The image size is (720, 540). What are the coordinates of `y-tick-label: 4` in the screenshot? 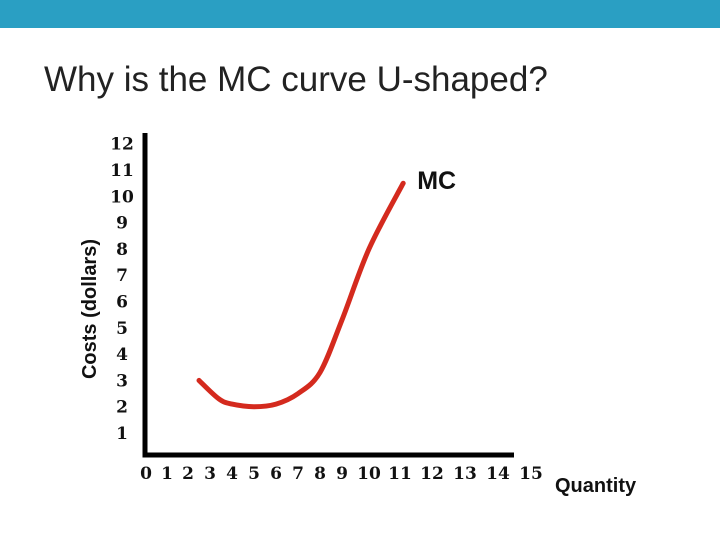 It's located at (122, 355).